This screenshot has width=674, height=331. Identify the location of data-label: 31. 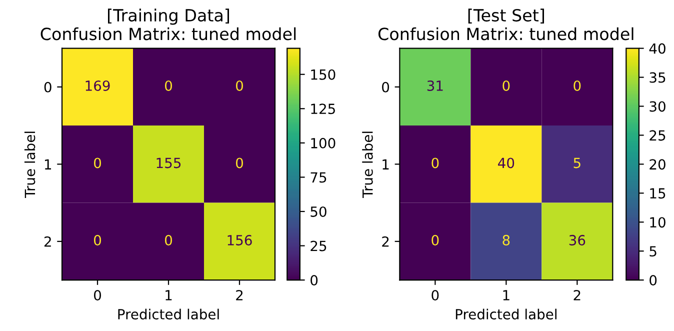
(435, 85).